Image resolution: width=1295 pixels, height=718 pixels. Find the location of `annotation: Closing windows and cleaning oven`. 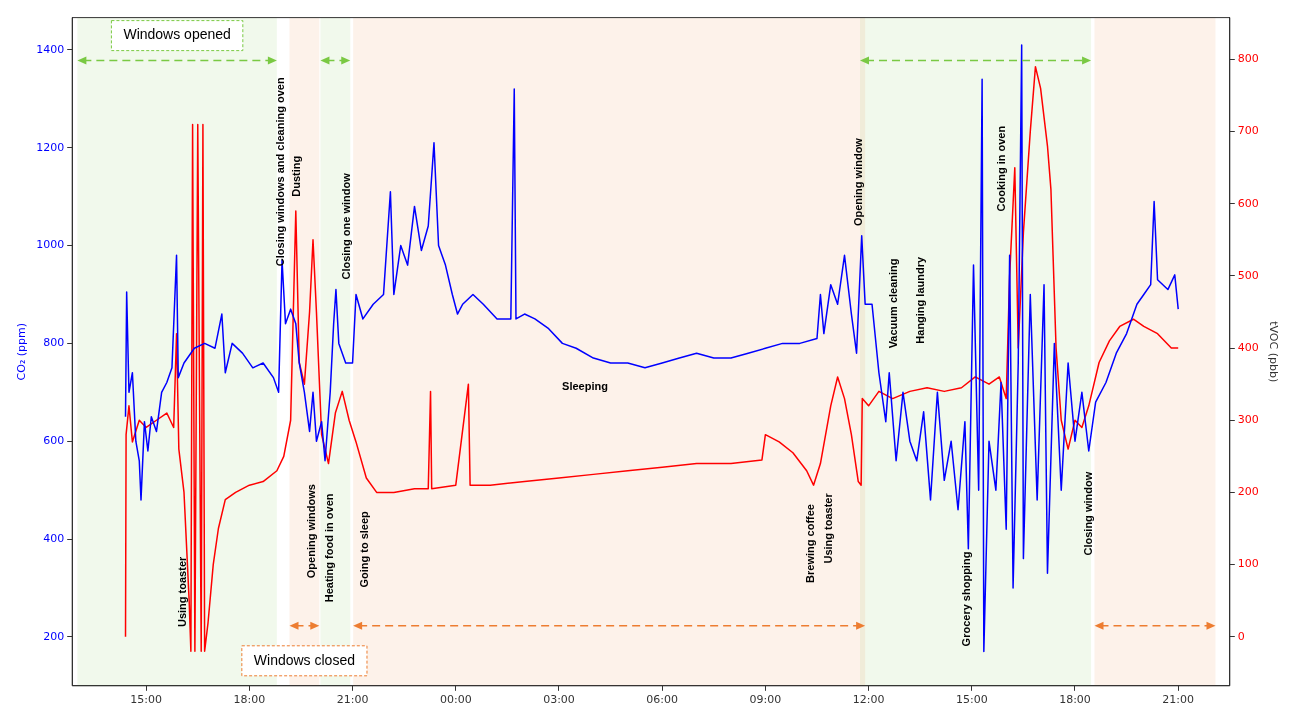

annotation: Closing windows and cleaning oven is located at coordinates (279, 172).